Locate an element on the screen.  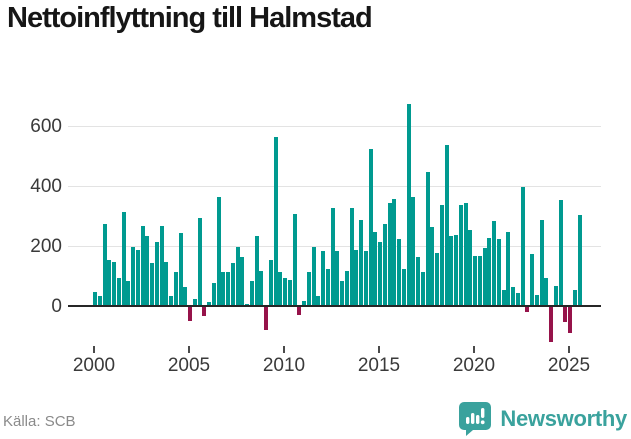
bar-q66 is located at coordinates (408, 204).